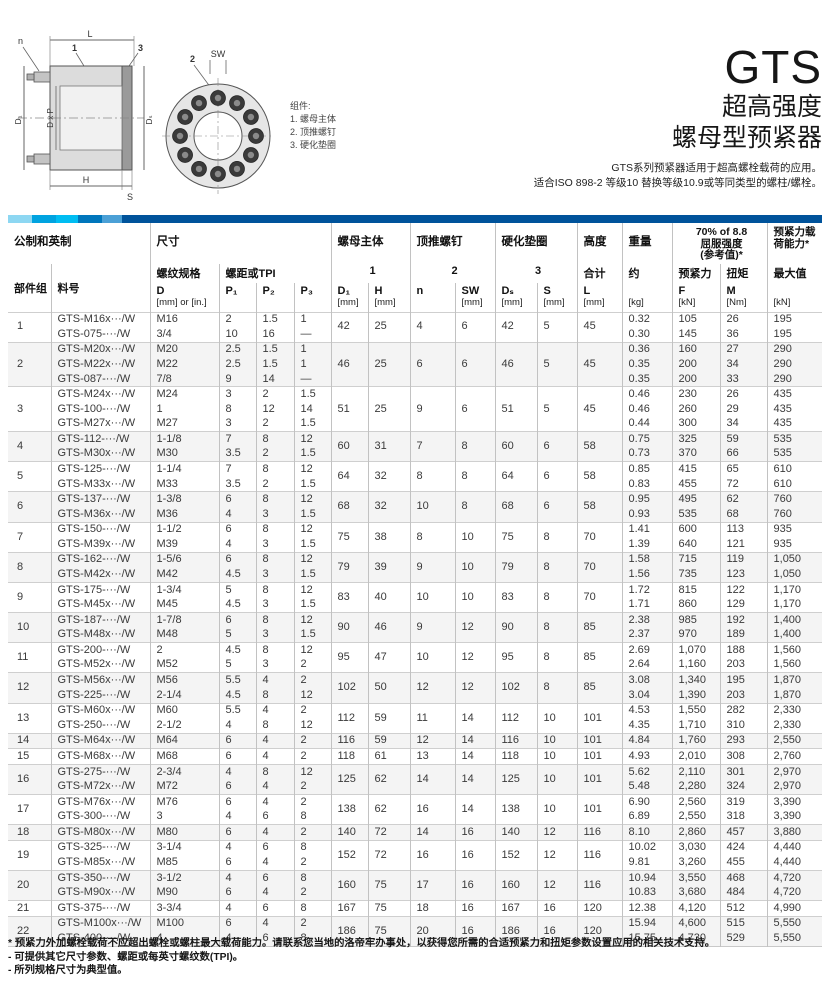 The image size is (830, 990). What do you see at coordinates (185, 832) in the screenshot?
I see `cell: M80` at bounding box center [185, 832].